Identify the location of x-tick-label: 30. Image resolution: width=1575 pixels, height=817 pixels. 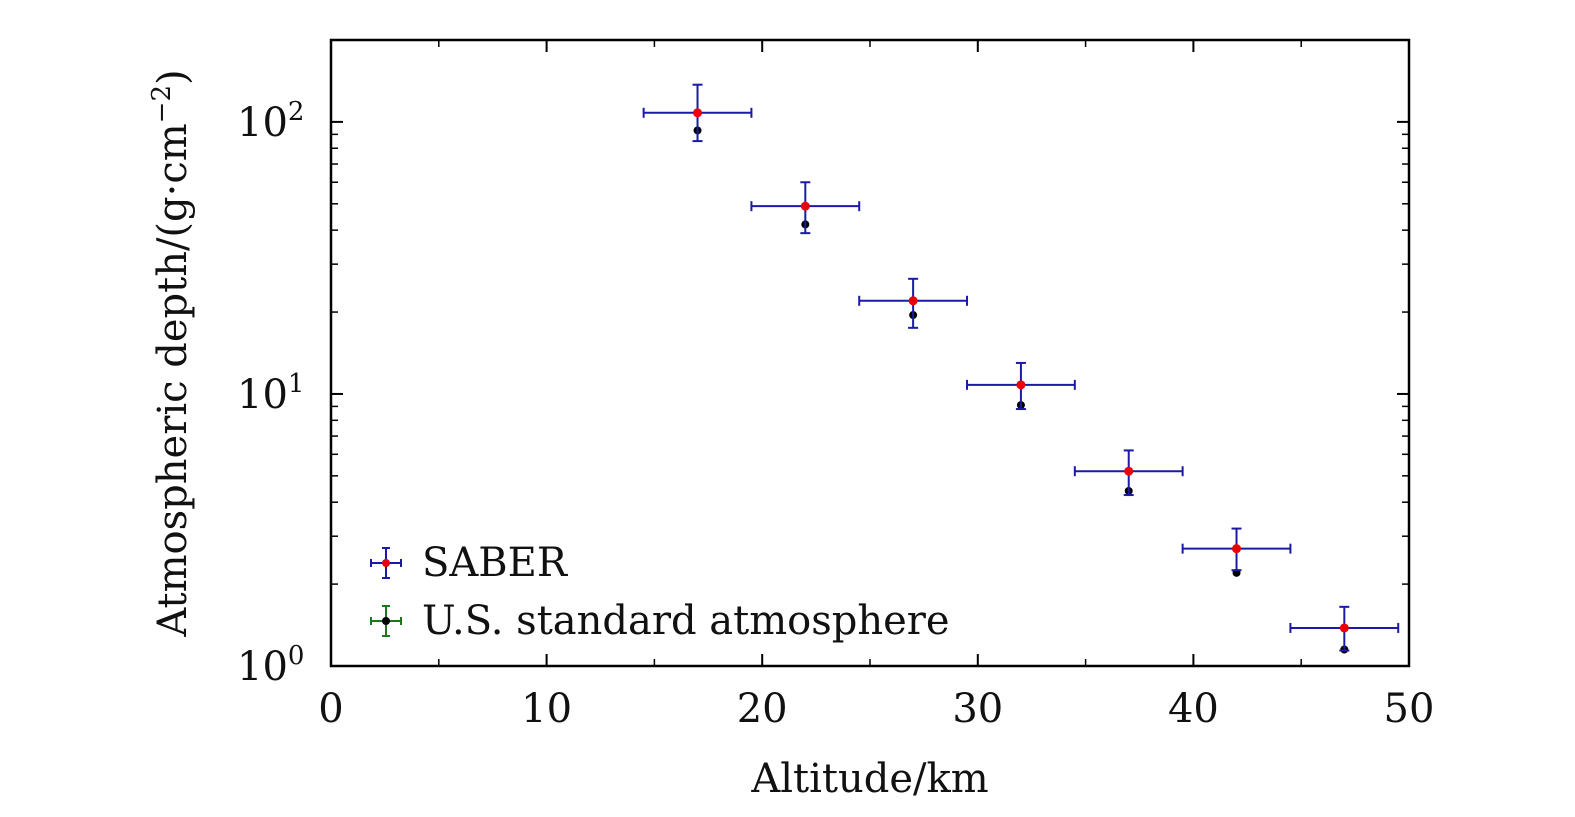
(977, 709).